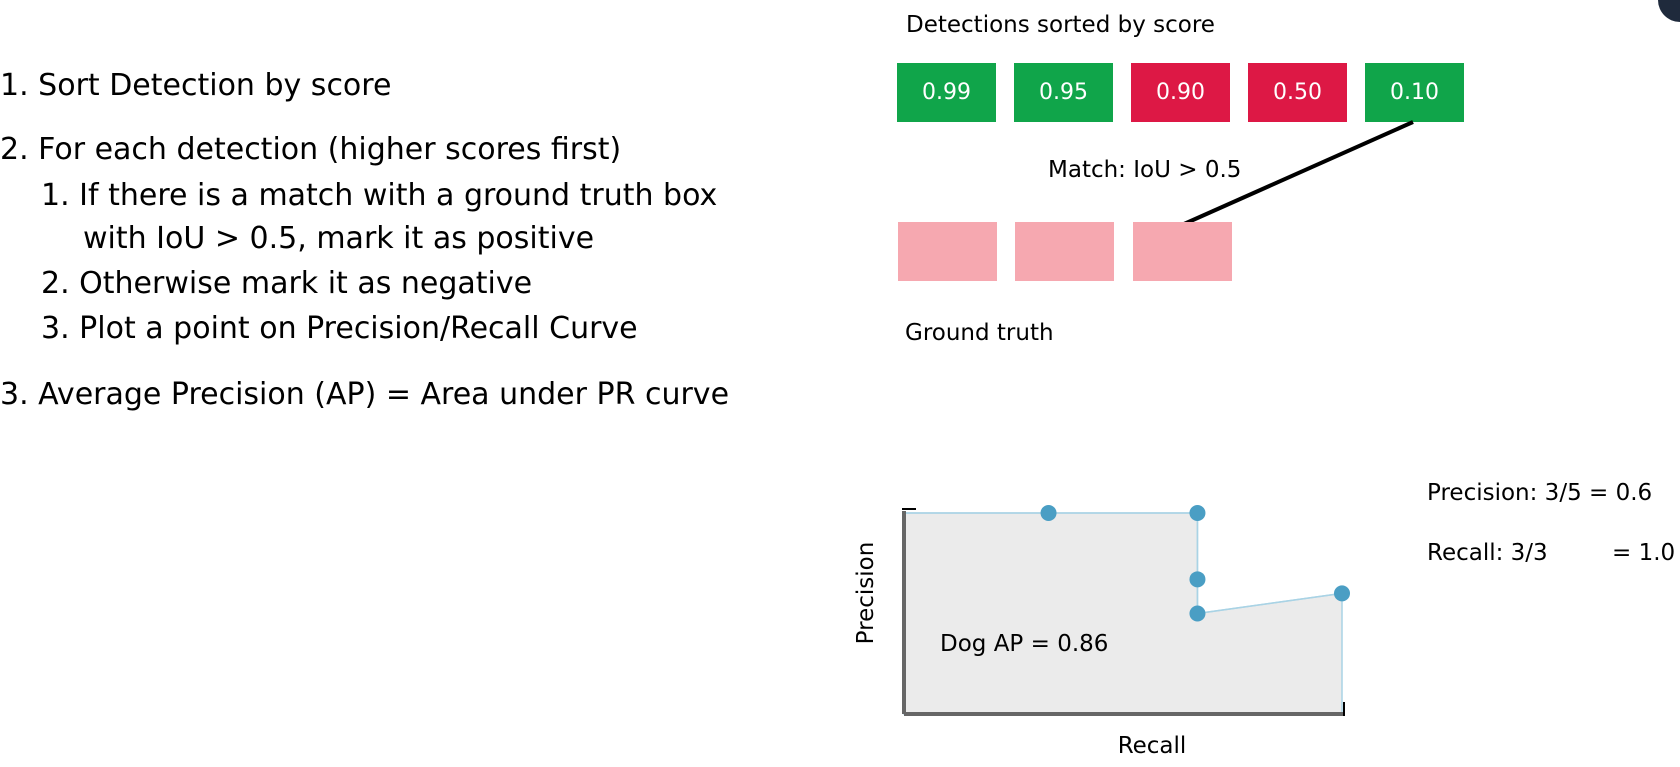 The width and height of the screenshot is (1680, 767). Describe the element at coordinates (1540, 493) in the screenshot. I see `precision-value: Precision: 3/5 = 0.6` at that location.